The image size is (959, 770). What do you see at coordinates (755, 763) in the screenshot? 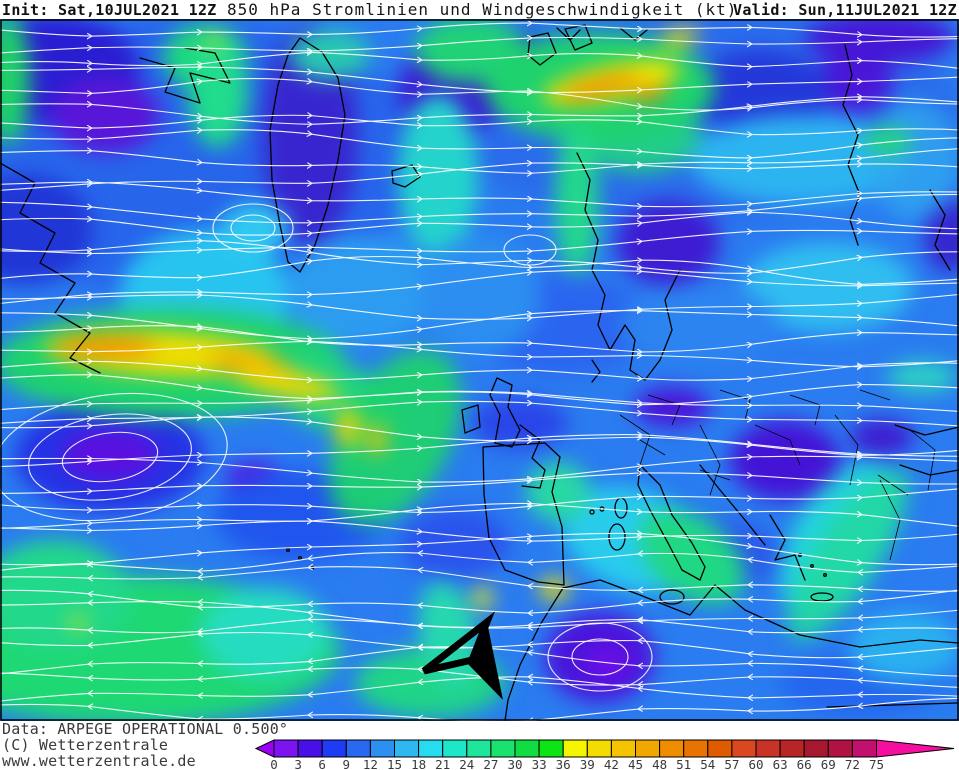
I see `colorbar-tick-label: 60` at bounding box center [755, 763].